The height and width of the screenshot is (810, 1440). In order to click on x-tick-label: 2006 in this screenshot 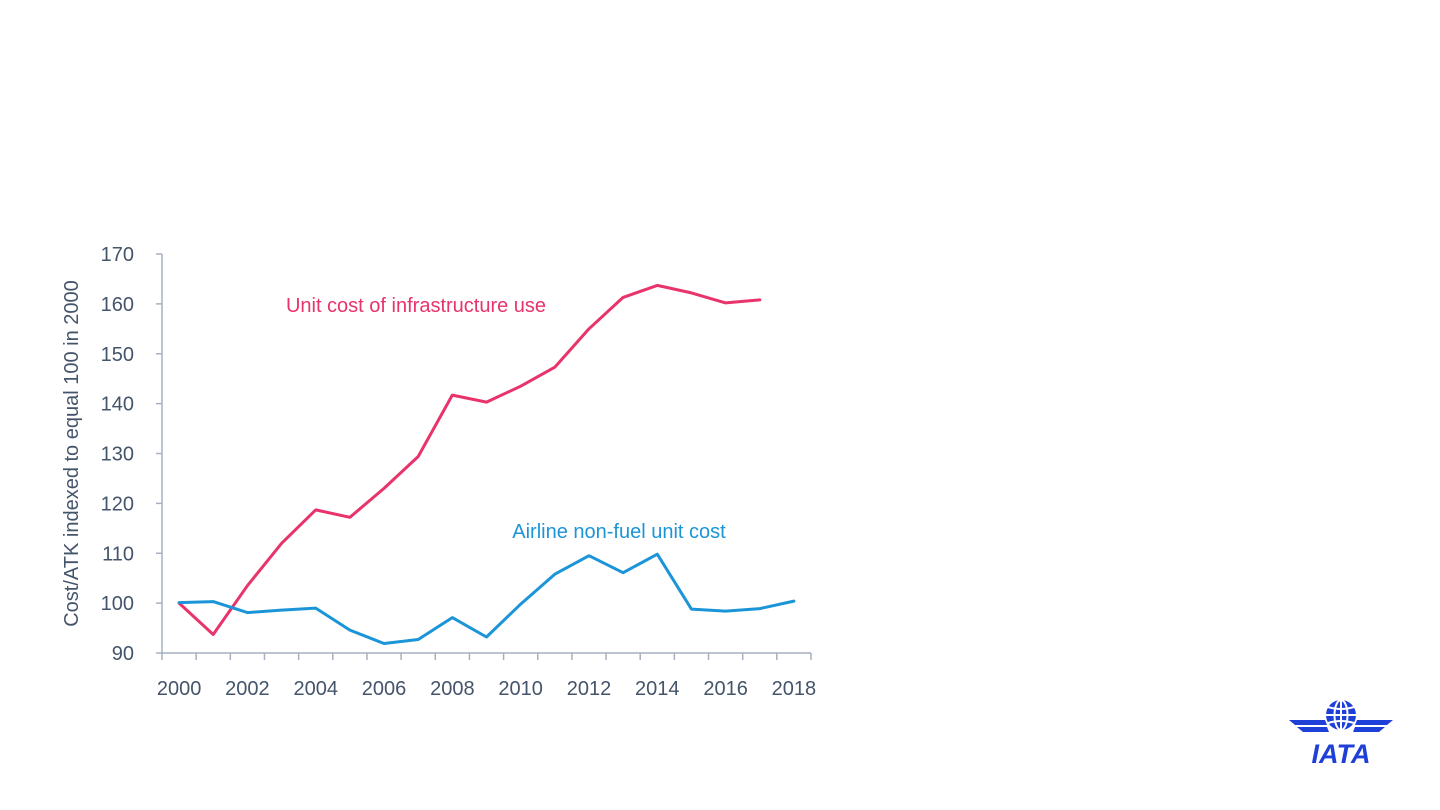, I will do `click(384, 689)`.